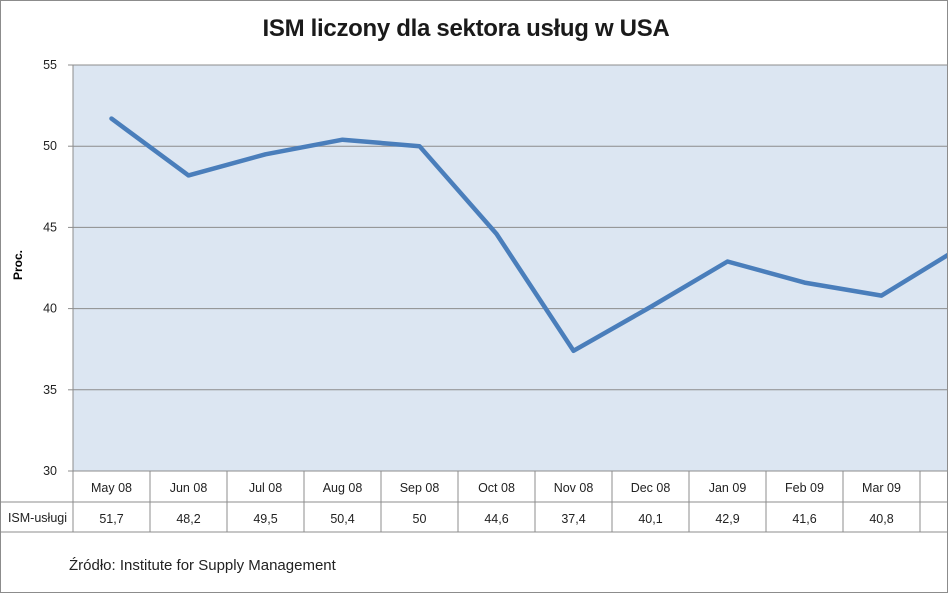 The width and height of the screenshot is (948, 593). I want to click on table-cell: 51,7, so click(111, 519).